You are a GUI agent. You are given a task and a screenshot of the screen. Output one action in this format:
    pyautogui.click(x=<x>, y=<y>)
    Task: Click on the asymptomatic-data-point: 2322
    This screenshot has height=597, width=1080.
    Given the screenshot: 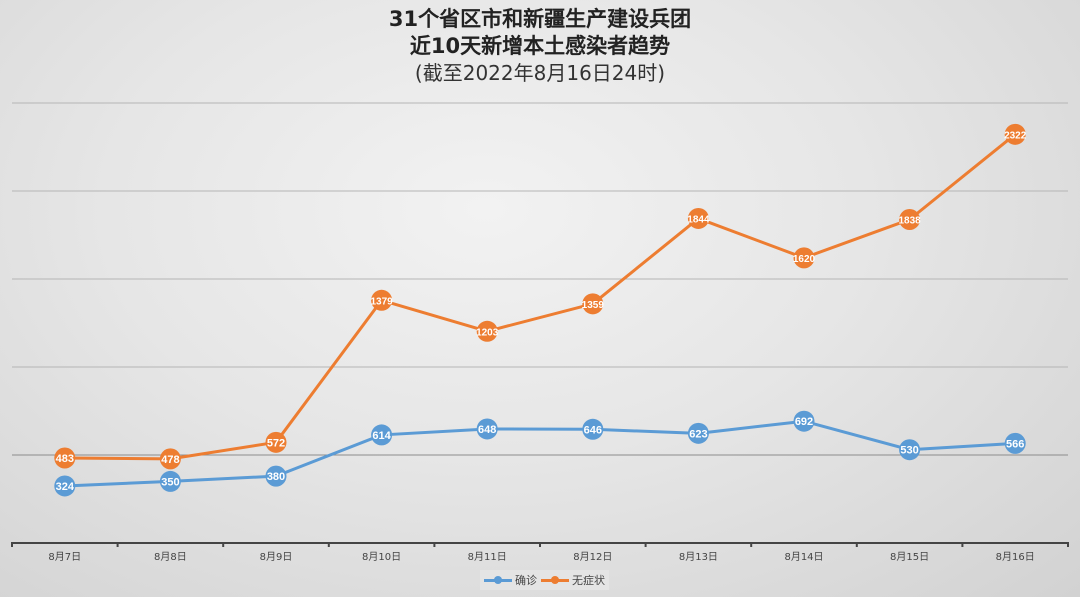 What is the action you would take?
    pyautogui.click(x=1015, y=134)
    